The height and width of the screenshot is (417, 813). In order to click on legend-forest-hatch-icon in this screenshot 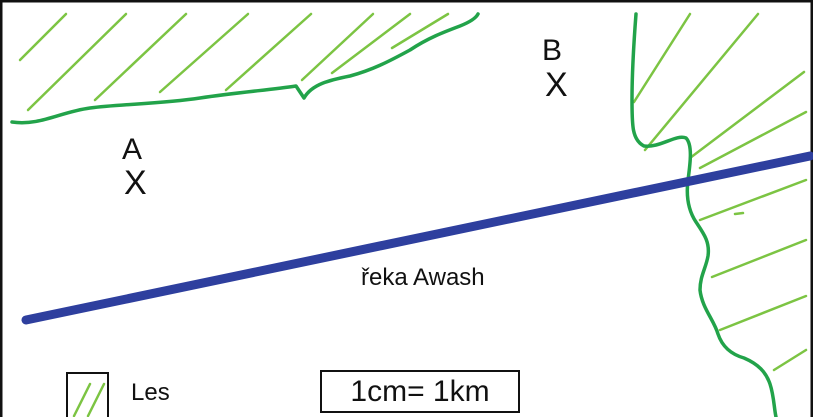, I will do `click(87, 394)`.